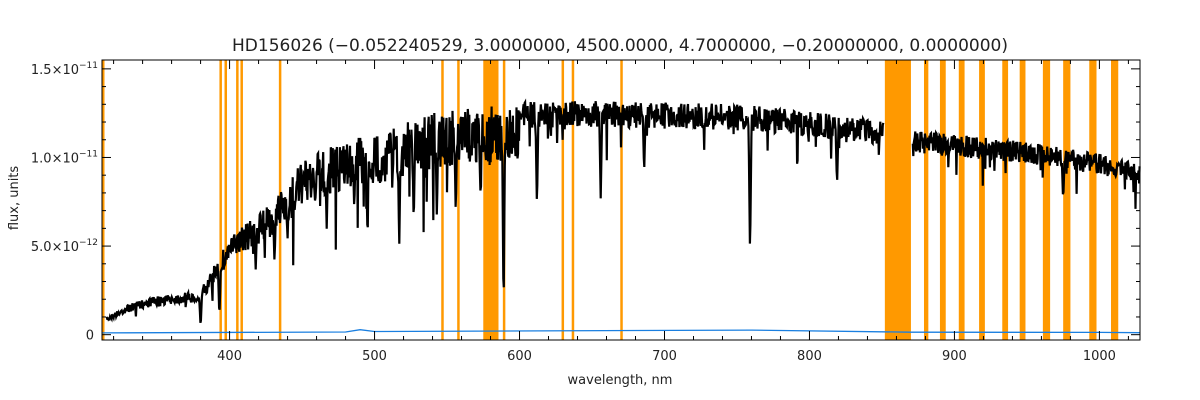  What do you see at coordinates (620, 380) in the screenshot?
I see `x-axis-label: wavelength, nm` at bounding box center [620, 380].